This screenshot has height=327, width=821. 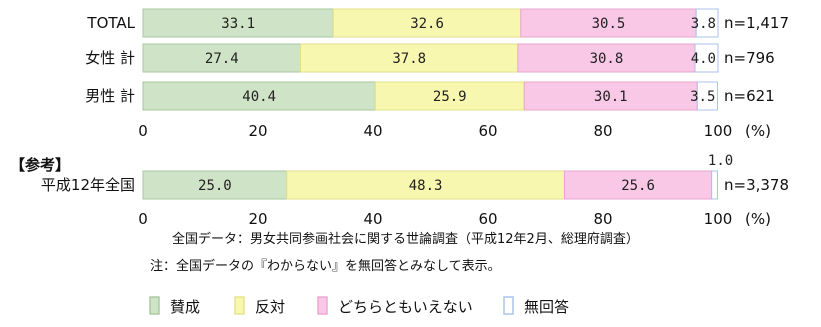 I want to click on value-label: 30.5, so click(x=609, y=24).